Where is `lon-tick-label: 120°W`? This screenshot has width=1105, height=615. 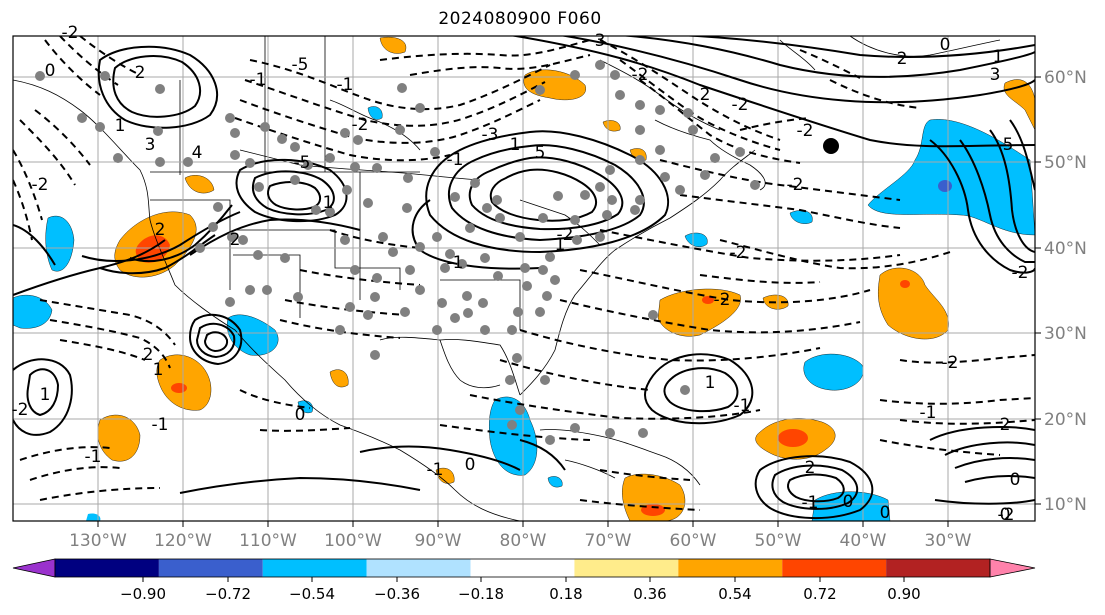 lon-tick-label: 120°W is located at coordinates (183, 541).